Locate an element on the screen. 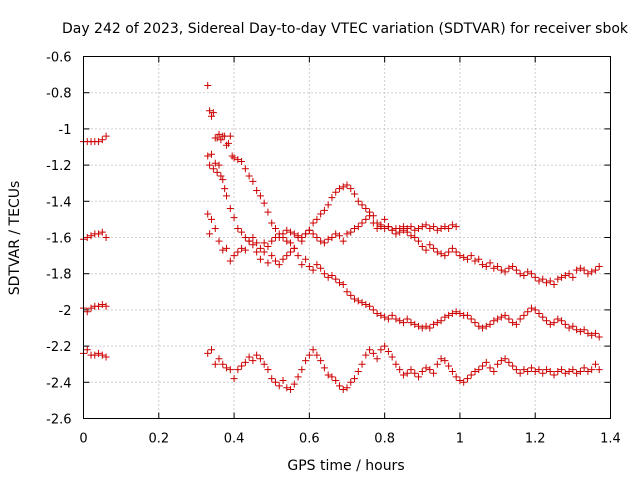 The width and height of the screenshot is (640, 480). x-tick-label: 0.2 is located at coordinates (158, 439).